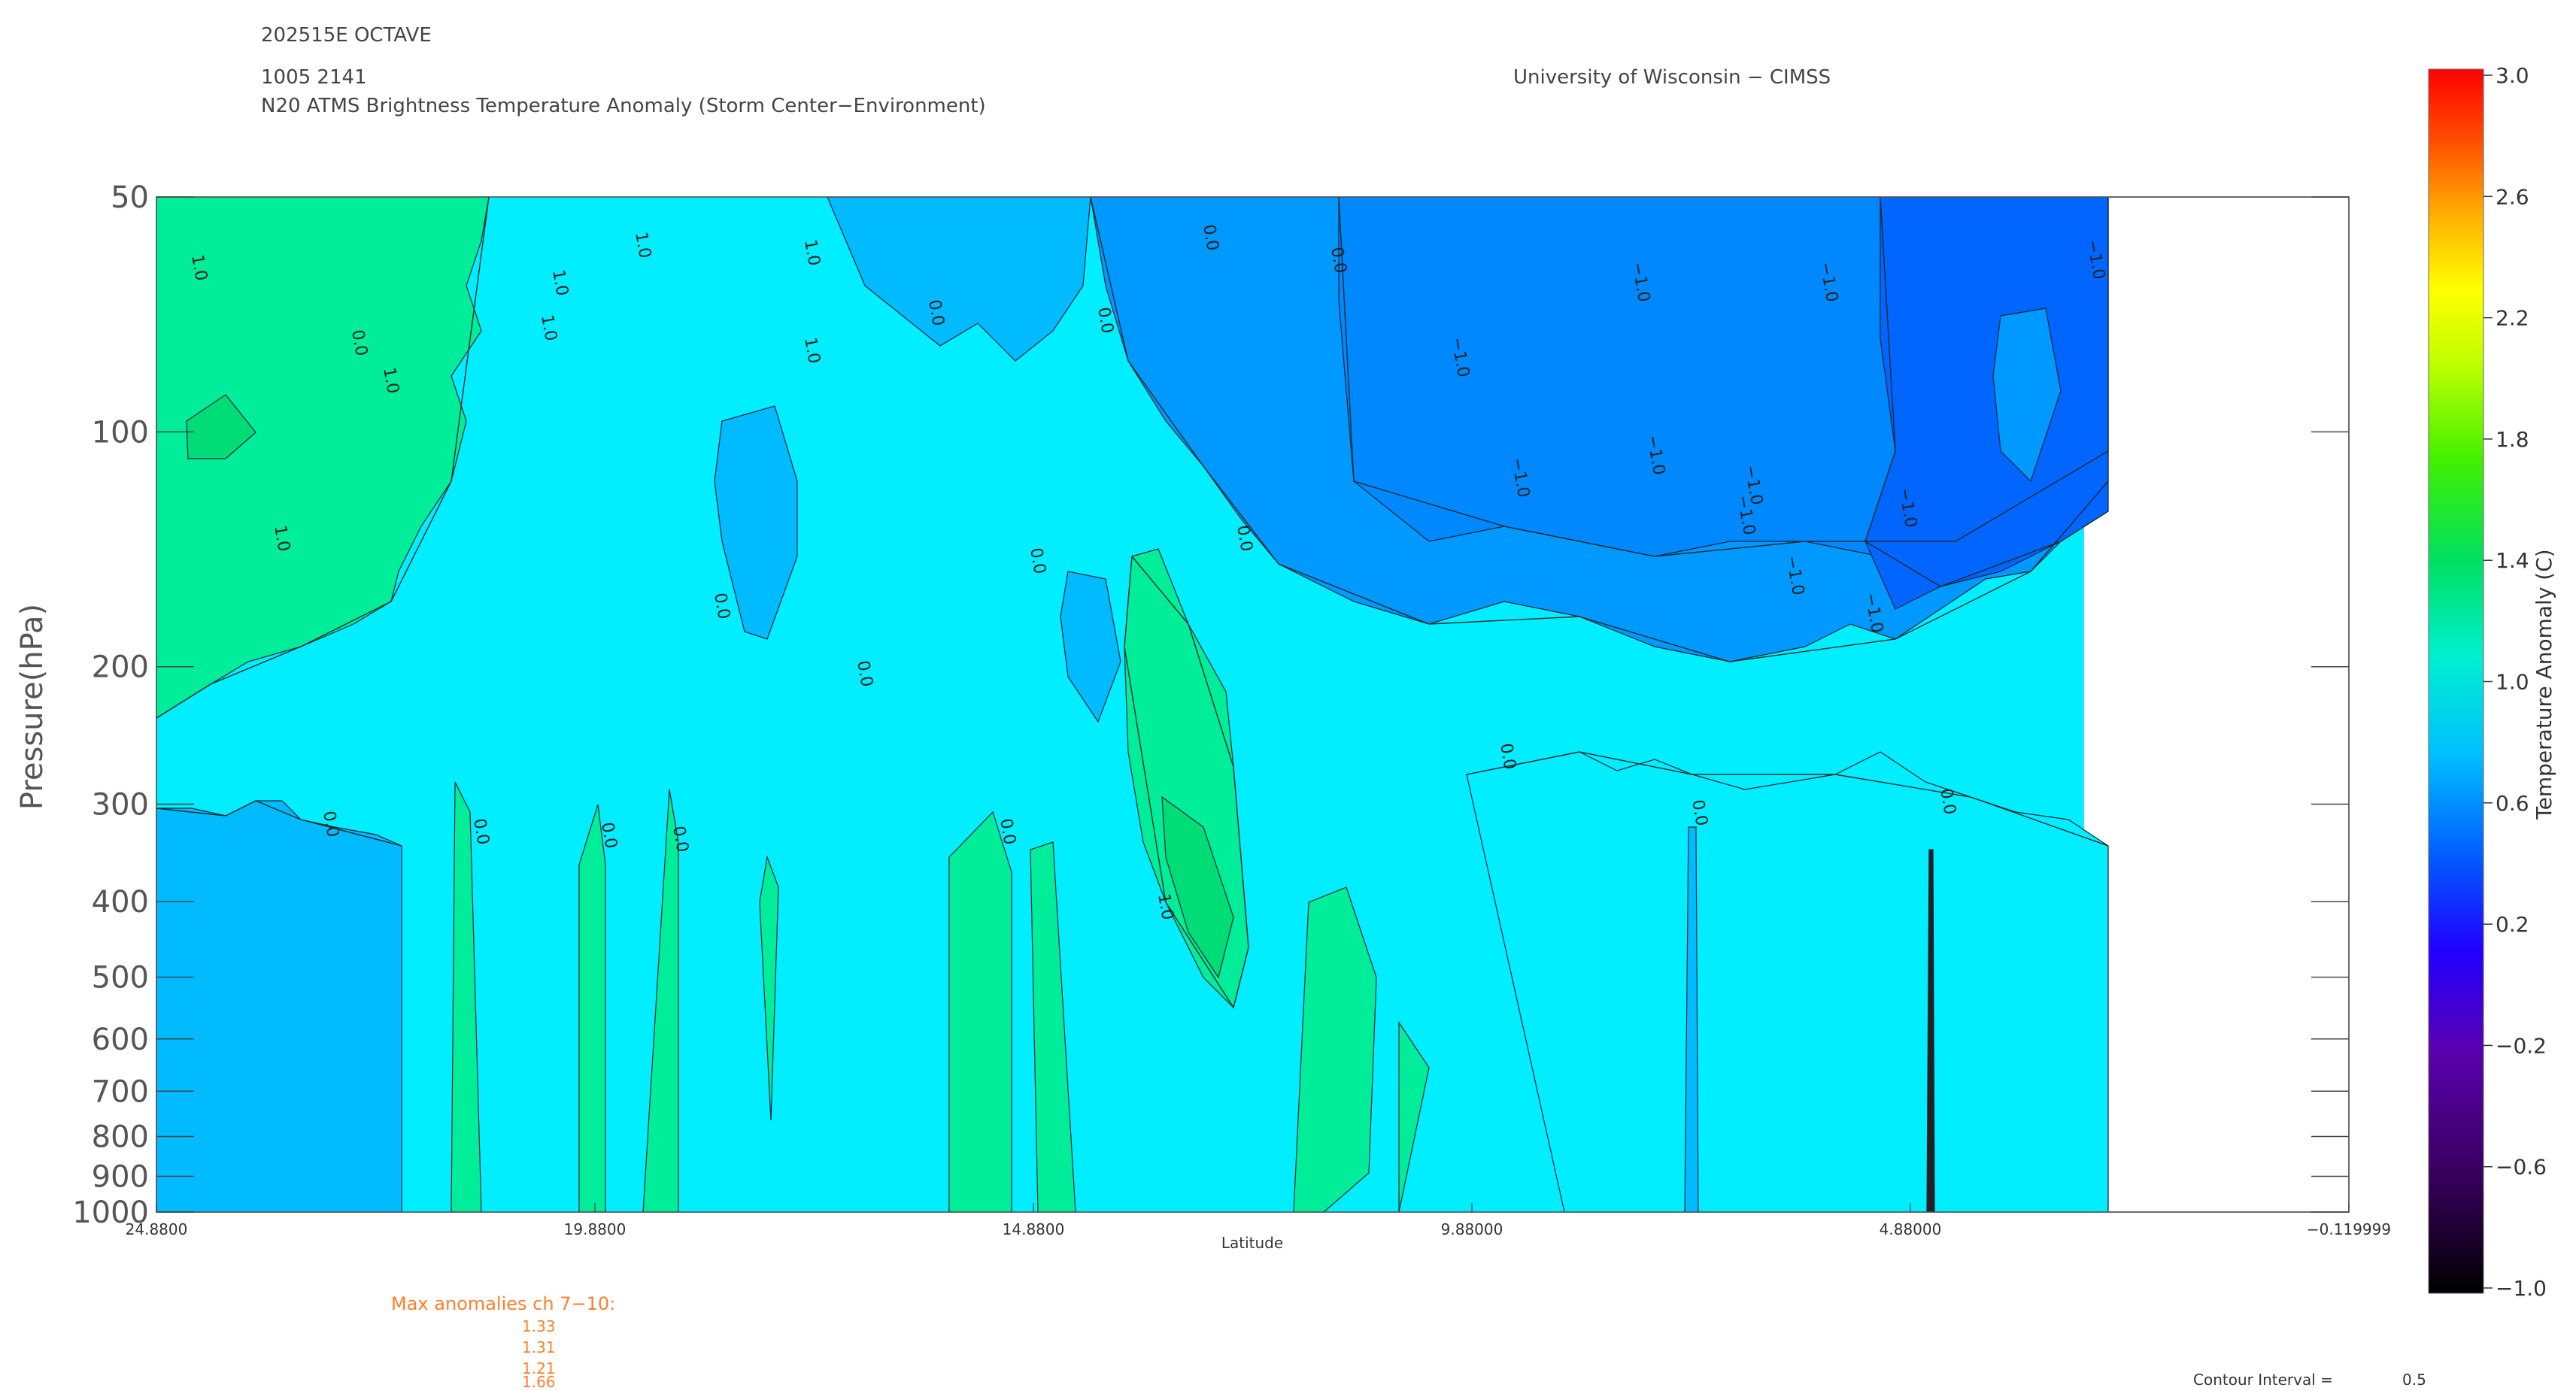  What do you see at coordinates (595, 1229) in the screenshot?
I see `x-tick-label: 19.8800` at bounding box center [595, 1229].